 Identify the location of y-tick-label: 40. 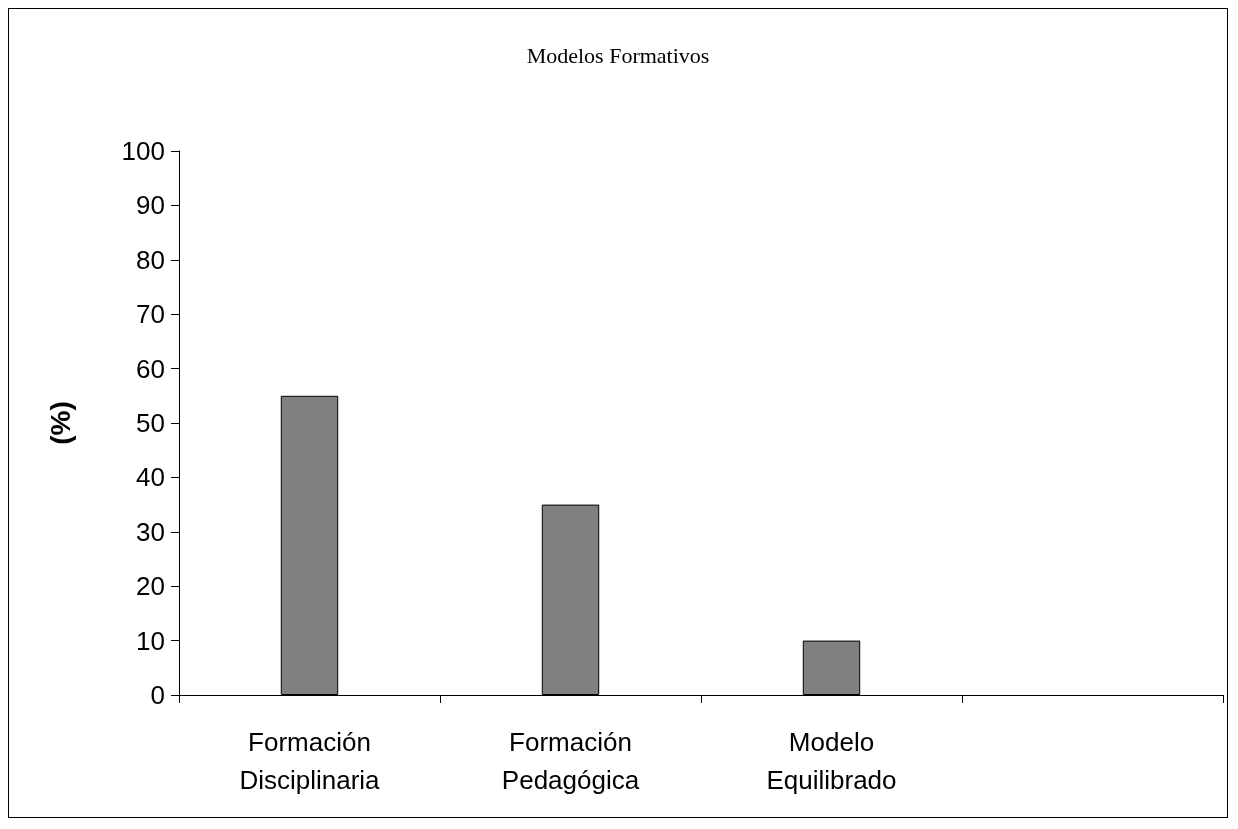
(150, 477).